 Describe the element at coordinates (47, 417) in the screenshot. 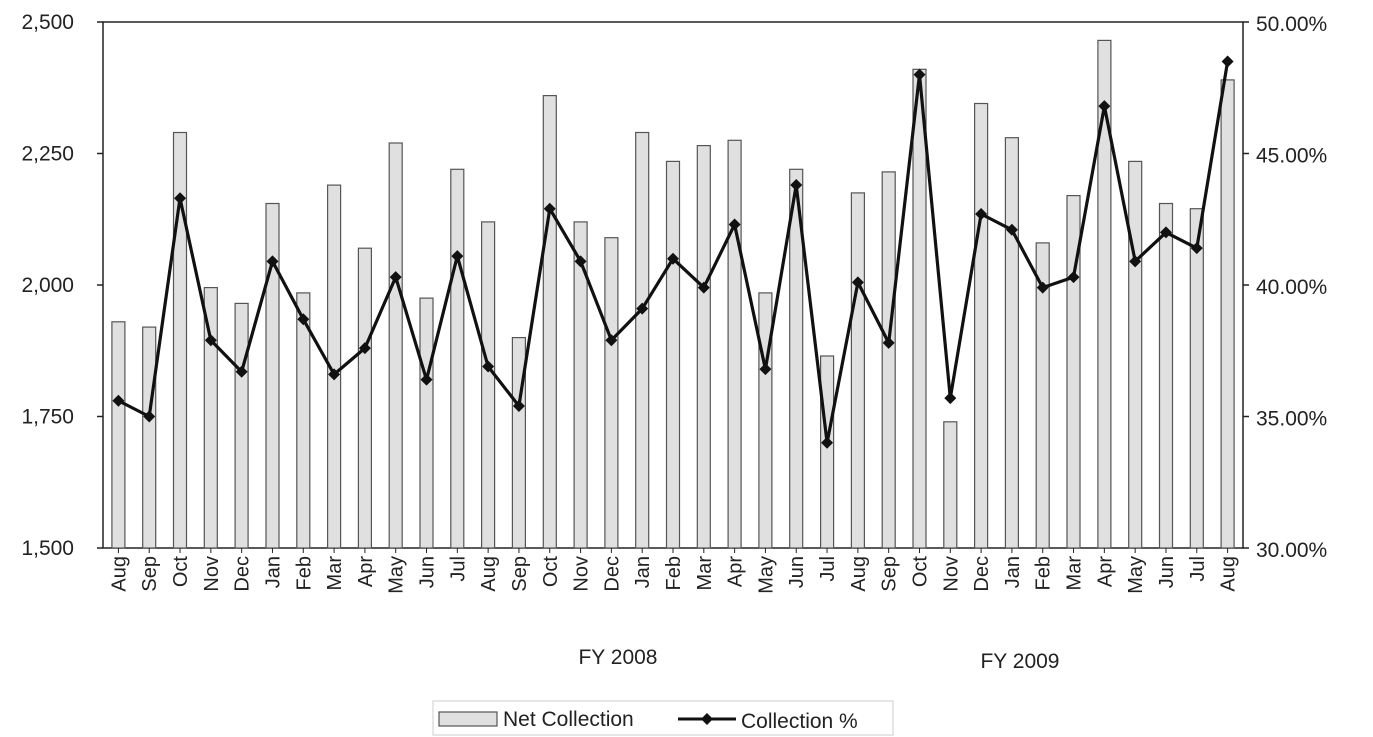

I see `tick-label: 1,750` at that location.